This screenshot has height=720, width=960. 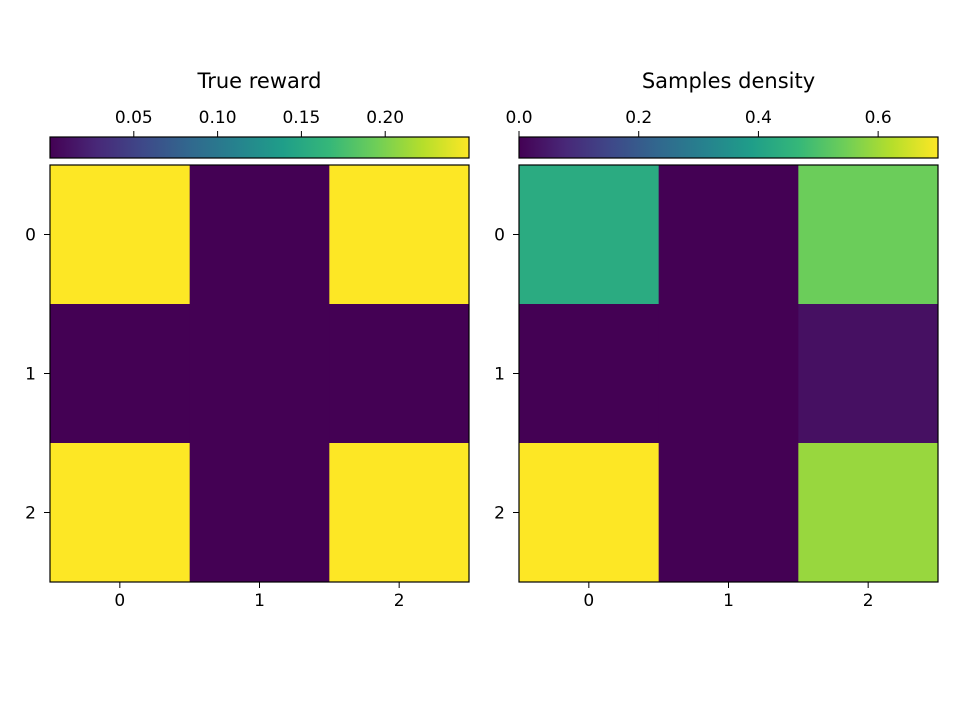 What do you see at coordinates (258, 81) in the screenshot?
I see `chart-title: True reward` at bounding box center [258, 81].